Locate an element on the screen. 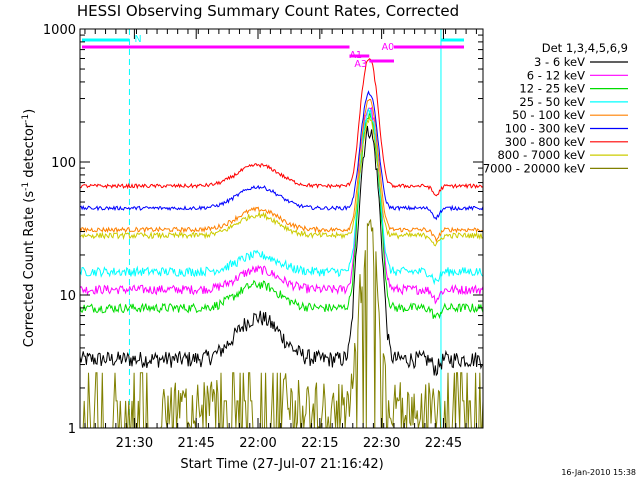 Image resolution: width=640 pixels, height=484 pixels. legend-entry-label: 3 - 6 keV is located at coordinates (559, 62).